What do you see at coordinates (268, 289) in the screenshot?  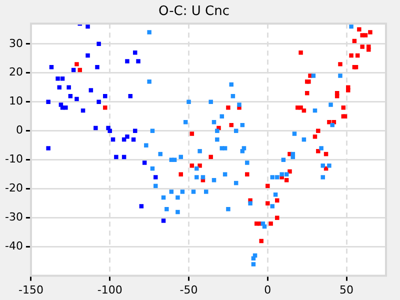 I see `x-tick-label: 0` at bounding box center [268, 289].